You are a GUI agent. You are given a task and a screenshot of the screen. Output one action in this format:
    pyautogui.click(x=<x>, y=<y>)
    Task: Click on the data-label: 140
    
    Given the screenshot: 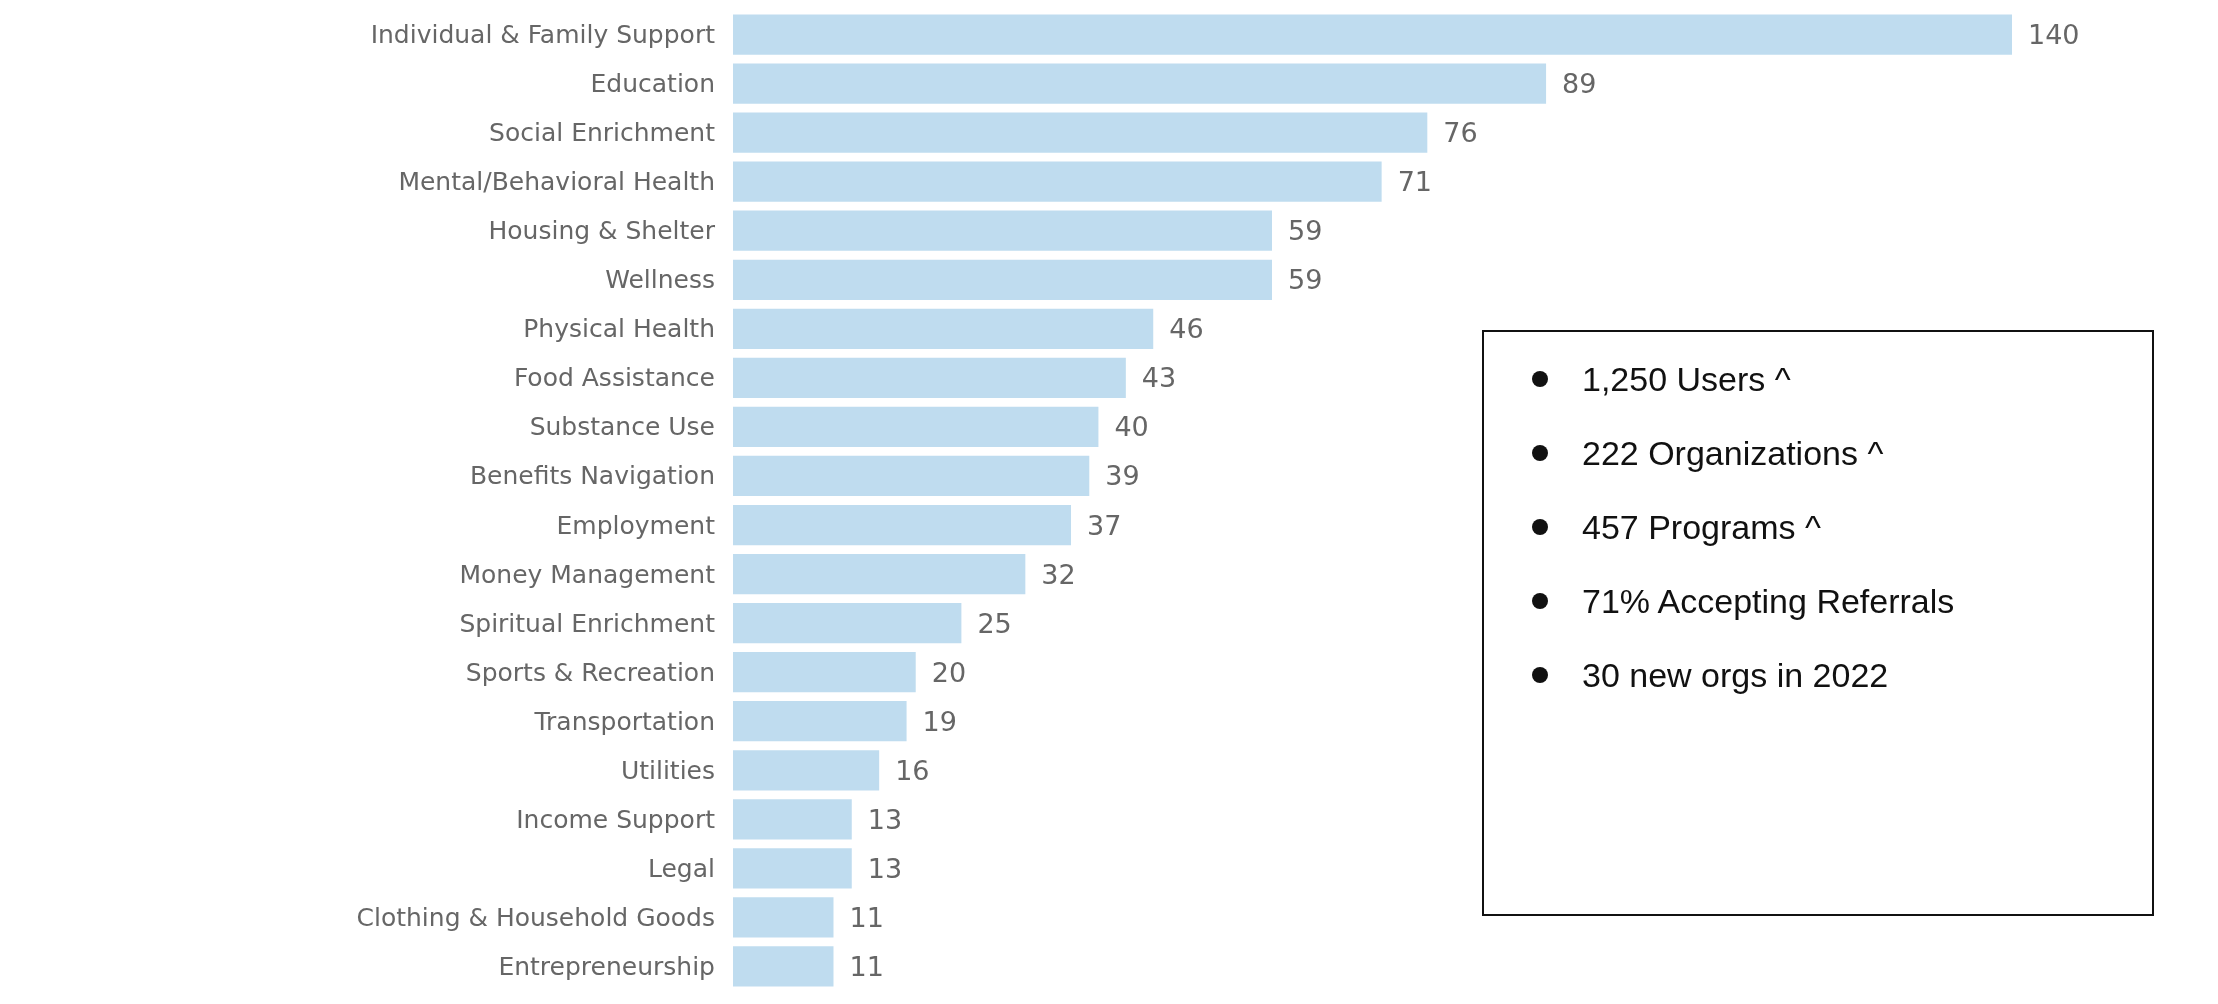 What is the action you would take?
    pyautogui.click(x=2054, y=35)
    